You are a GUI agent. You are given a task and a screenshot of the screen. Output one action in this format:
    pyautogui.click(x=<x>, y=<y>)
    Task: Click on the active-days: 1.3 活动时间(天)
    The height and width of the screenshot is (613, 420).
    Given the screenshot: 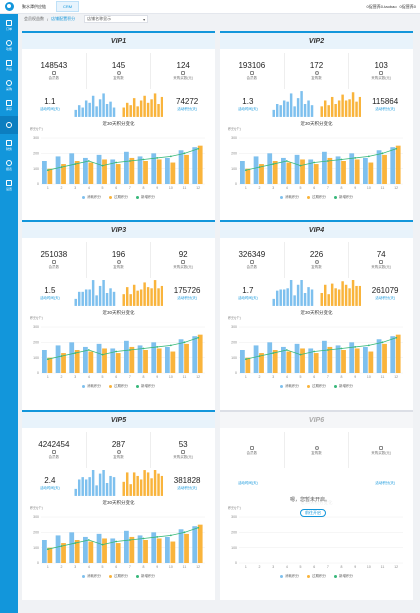 What is the action you would take?
    pyautogui.click(x=248, y=104)
    